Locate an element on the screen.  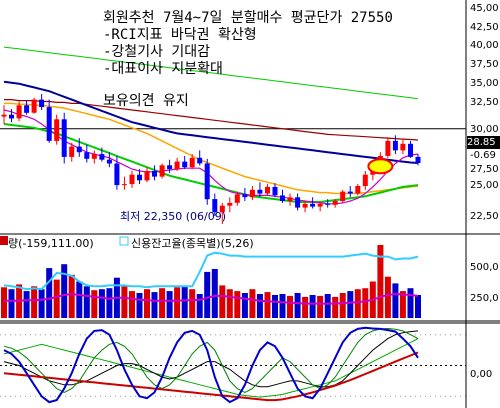
rci-mid-line is located at coordinates (211, 360).